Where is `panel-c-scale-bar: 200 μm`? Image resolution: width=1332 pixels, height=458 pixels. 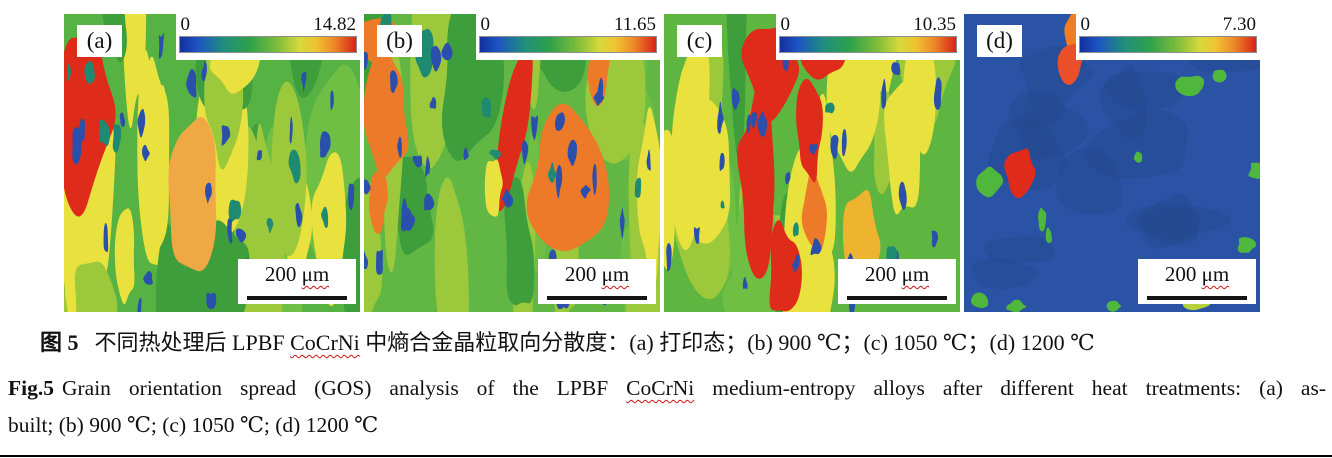 panel-c-scale-bar: 200 μm is located at coordinates (897, 281).